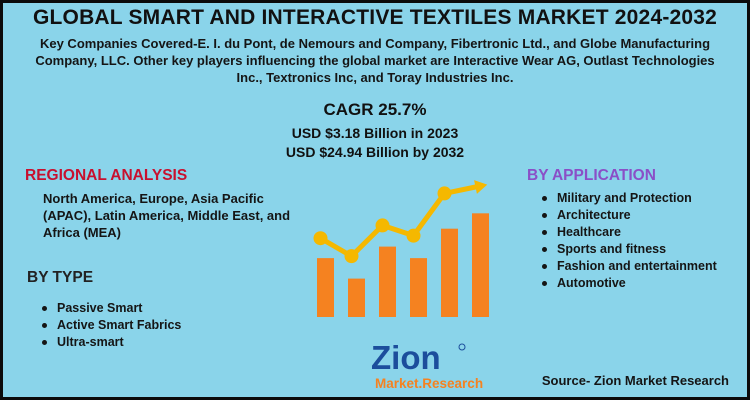  Describe the element at coordinates (635, 380) in the screenshot. I see `source-credit: Source- Zion Market Research` at that location.